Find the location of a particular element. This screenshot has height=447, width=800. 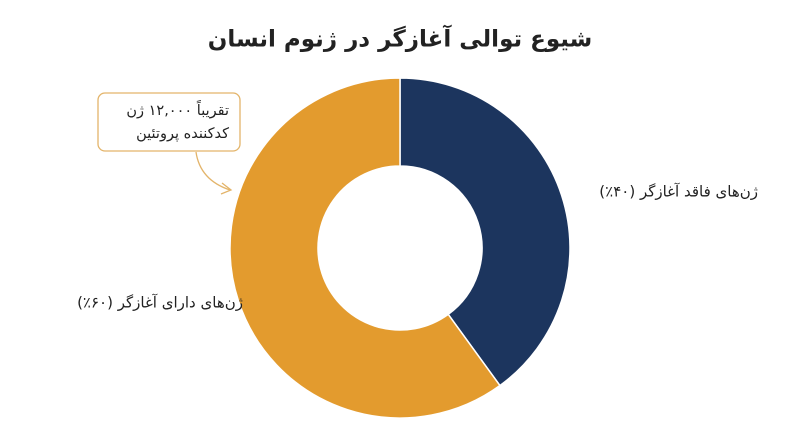

slice-label: ژن‌های دارای آغازگر (۶۰٪) is located at coordinates (160, 303).